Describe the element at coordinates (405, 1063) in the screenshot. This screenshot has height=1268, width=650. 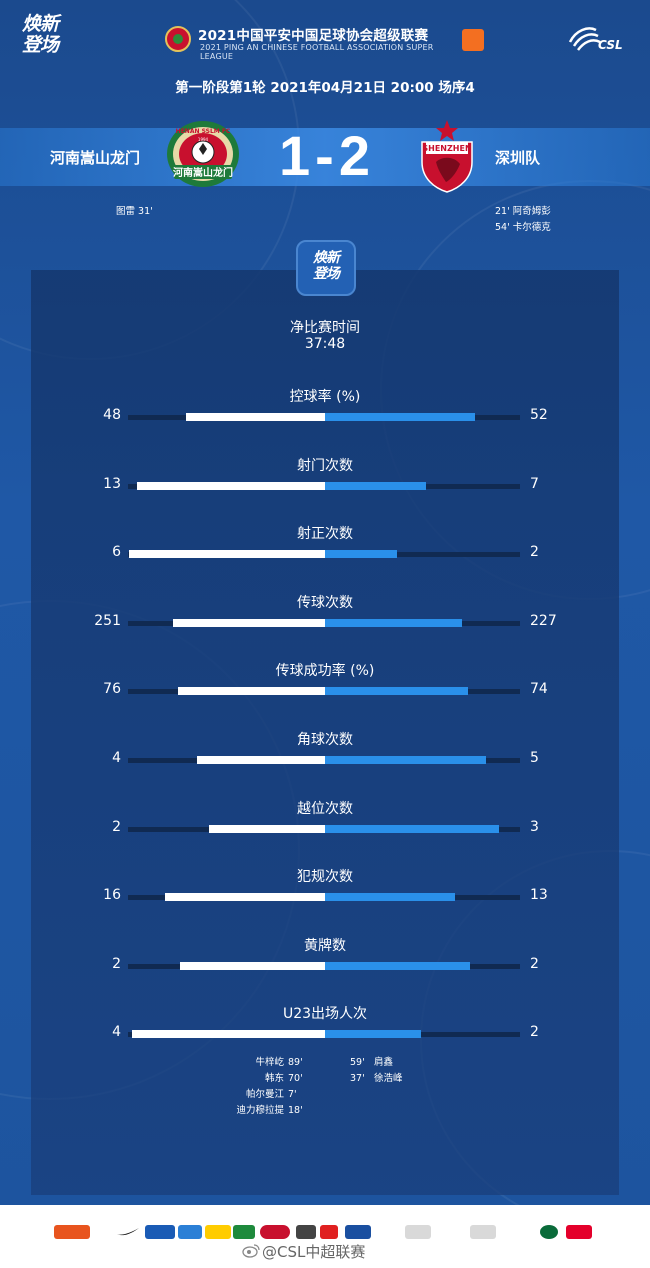
I see `u23-player-row: 59' 肩鑫` at that location.